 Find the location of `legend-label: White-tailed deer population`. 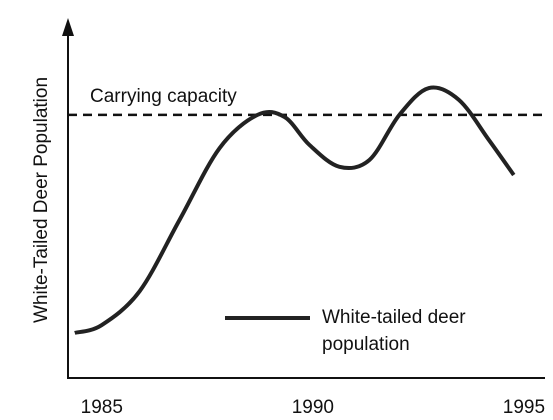

legend-label: White-tailed deer population is located at coordinates (394, 331).